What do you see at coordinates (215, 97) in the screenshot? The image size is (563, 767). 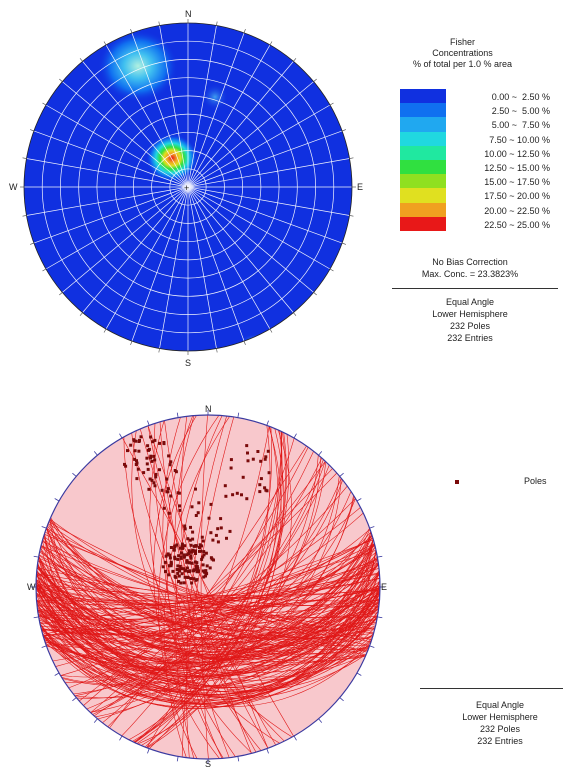 I see `concentration-cluster-minor` at bounding box center [215, 97].